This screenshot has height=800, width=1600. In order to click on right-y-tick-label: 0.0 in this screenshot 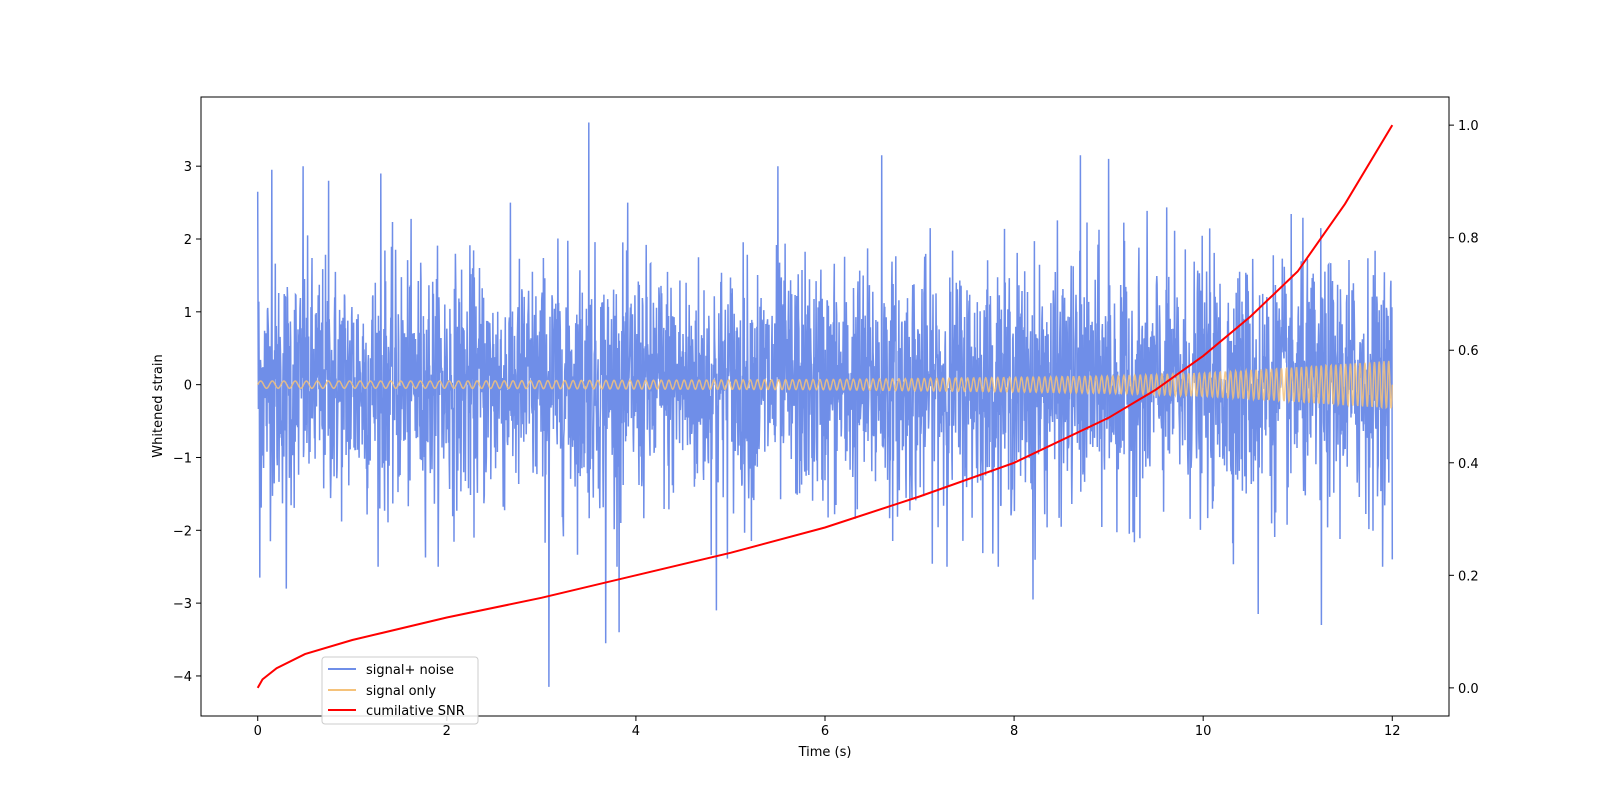, I will do `click(1468, 689)`.